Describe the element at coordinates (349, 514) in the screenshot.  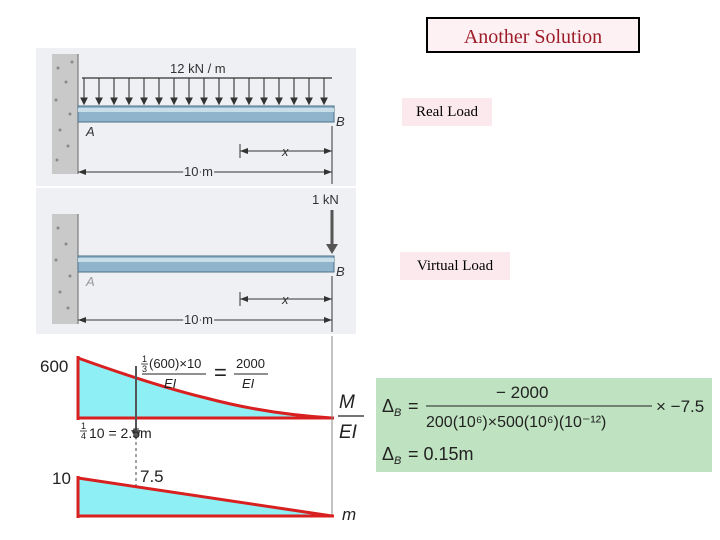
I see `m-axis-label: m` at that location.